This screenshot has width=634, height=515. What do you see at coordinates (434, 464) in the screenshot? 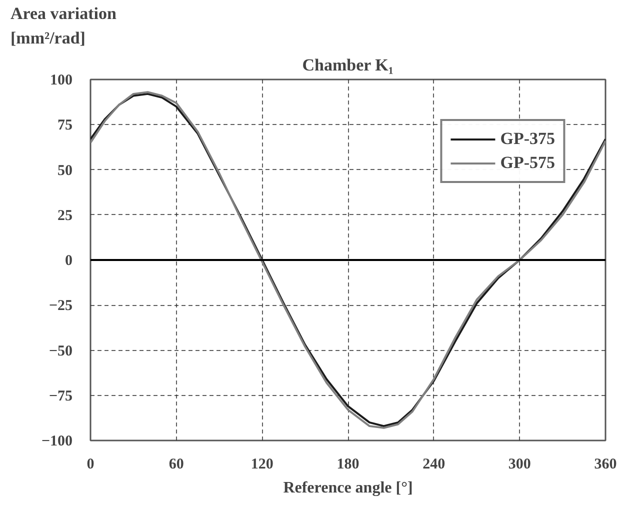
I see `x-tick-label: 240` at bounding box center [434, 464].